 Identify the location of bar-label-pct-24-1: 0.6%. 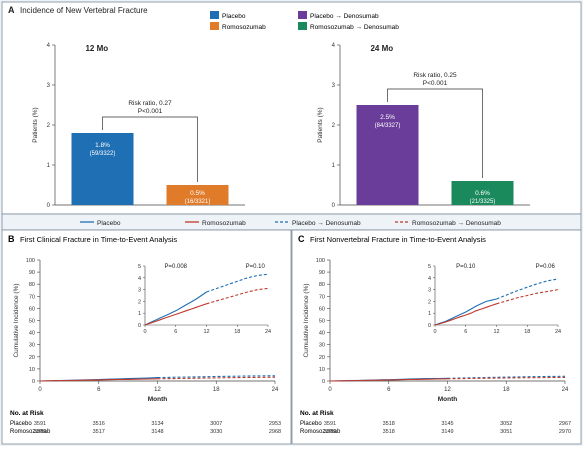
(482, 193).